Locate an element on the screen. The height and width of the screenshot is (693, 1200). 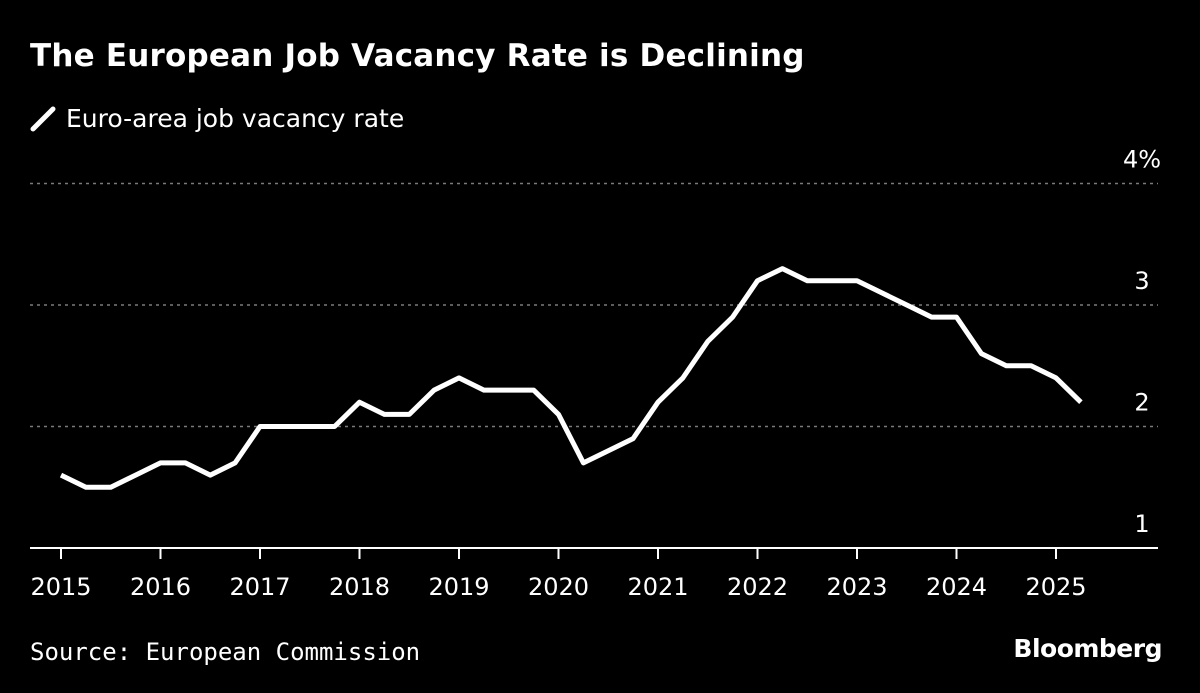
x-tick-label: 2024 is located at coordinates (956, 587).